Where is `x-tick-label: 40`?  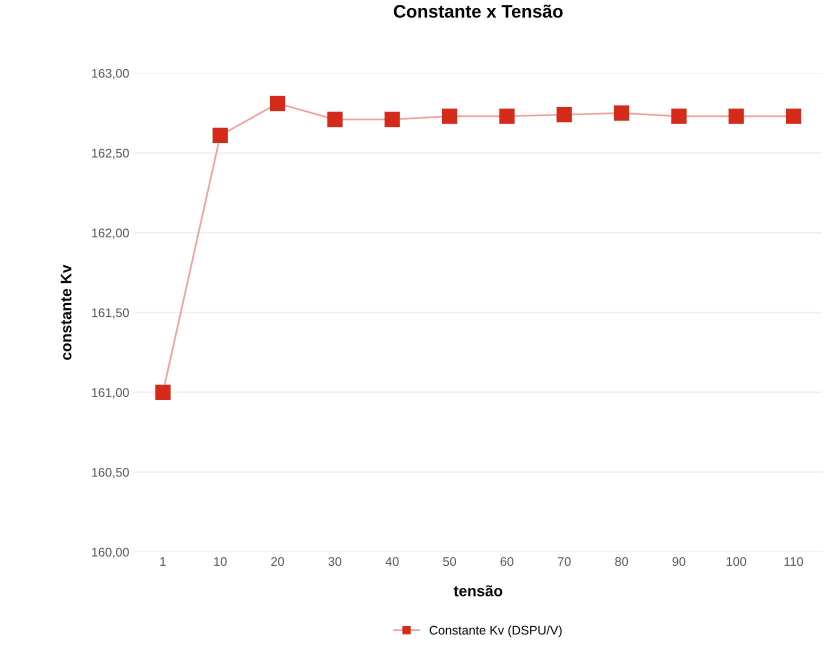 x-tick-label: 40 is located at coordinates (392, 561).